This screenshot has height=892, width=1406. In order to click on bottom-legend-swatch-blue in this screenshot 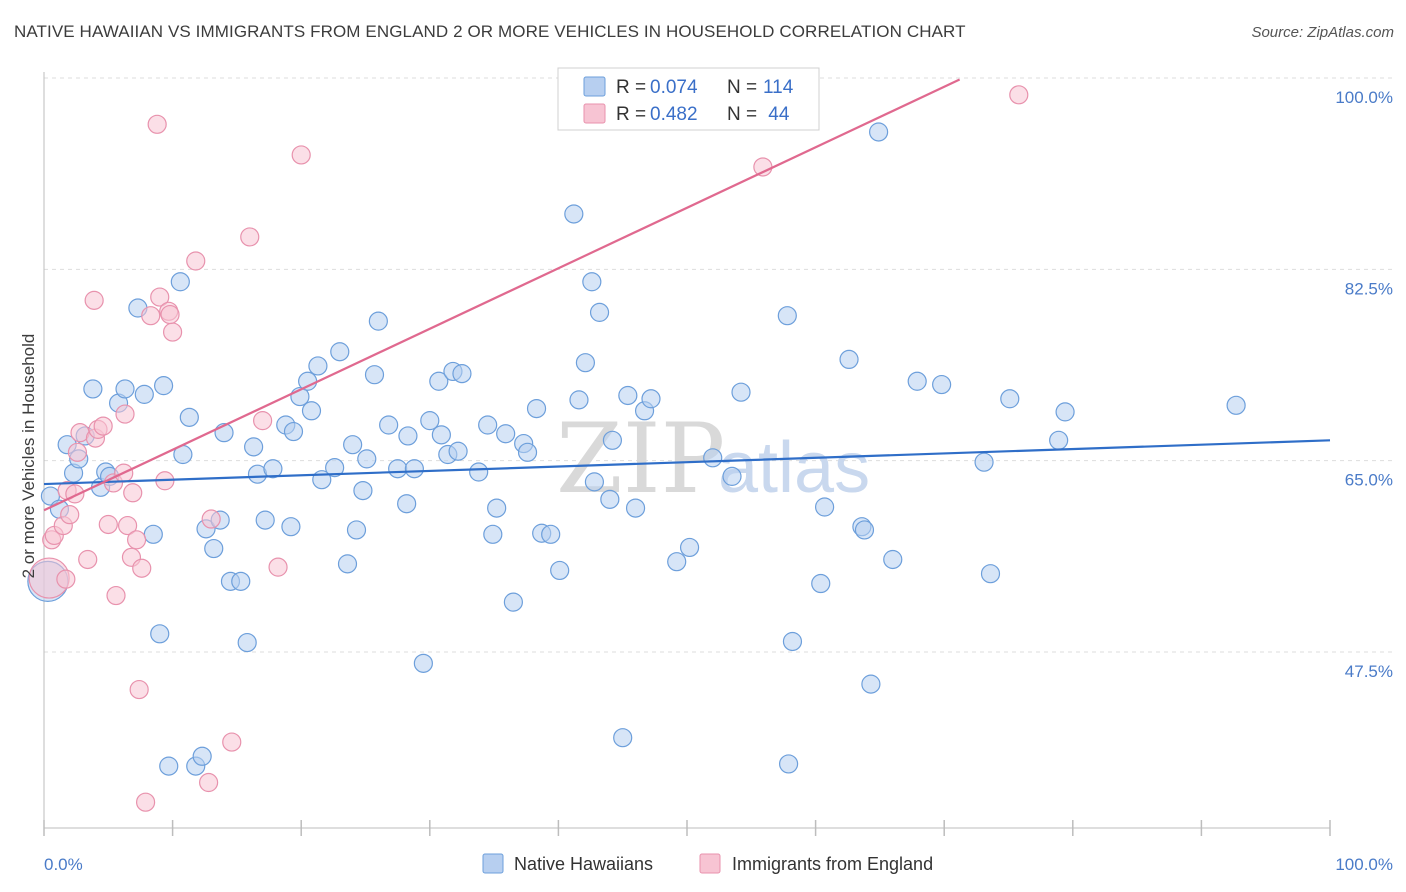, I will do `click(493, 863)`.